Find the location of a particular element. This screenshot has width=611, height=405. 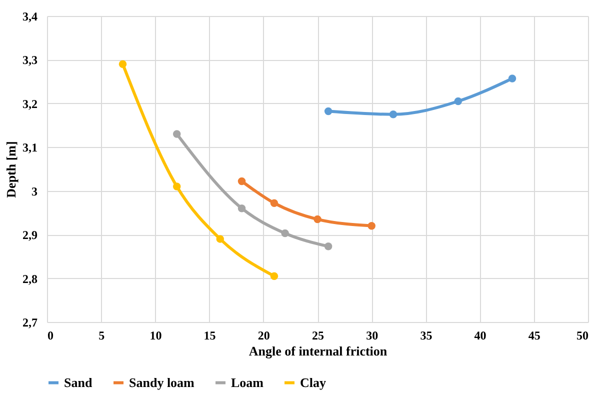

x-tick-label: 5 is located at coordinates (101, 335).